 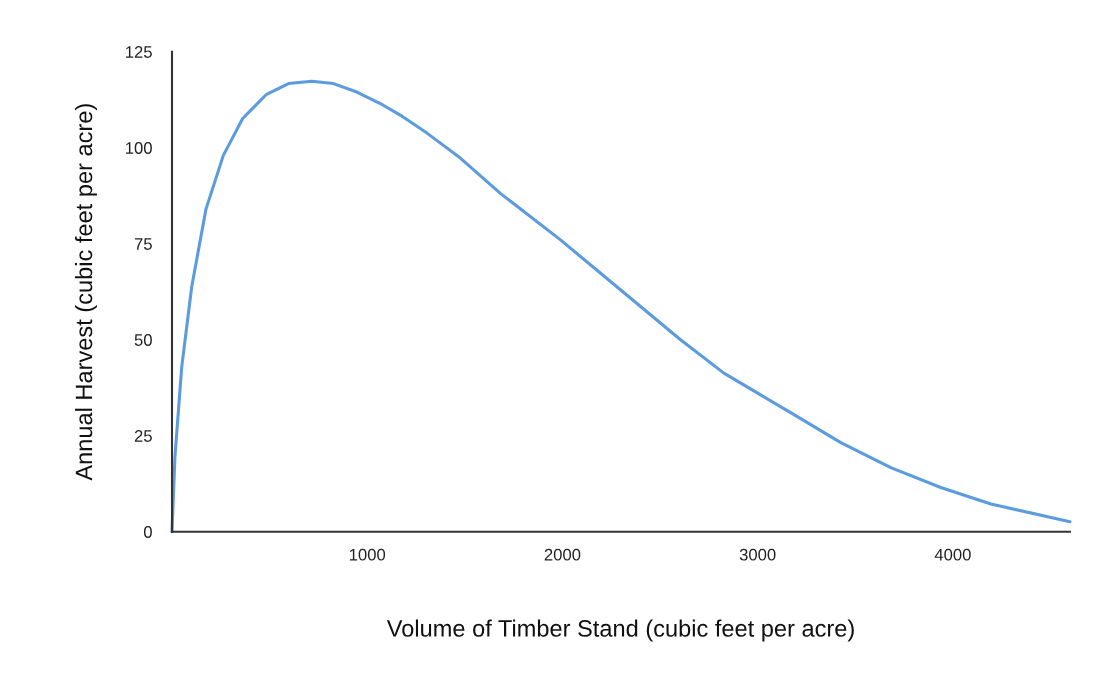 I want to click on y-tick-label: 50, so click(x=143, y=340).